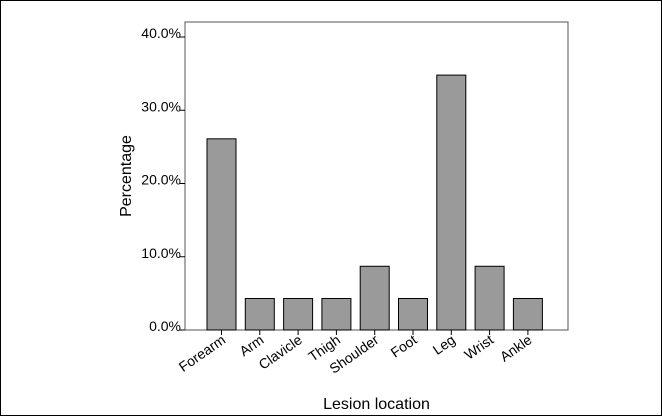 This screenshot has height=416, width=662. What do you see at coordinates (489, 298) in the screenshot?
I see `bar-wrist` at bounding box center [489, 298].